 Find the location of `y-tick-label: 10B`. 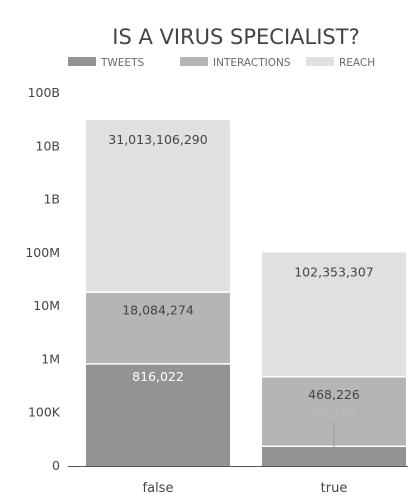

y-tick-label: 10B is located at coordinates (48, 145).